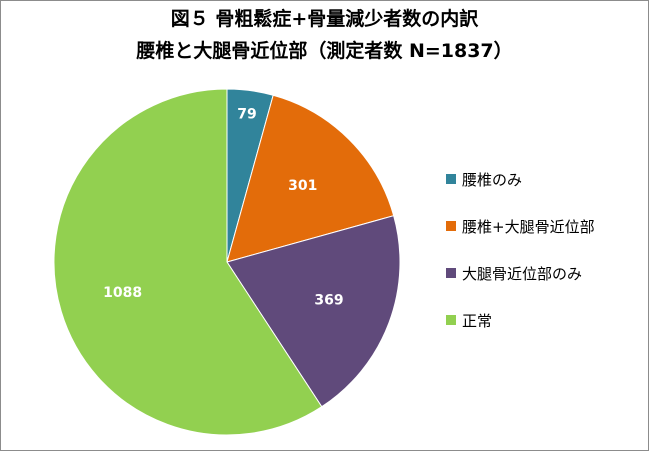 This screenshot has height=451, width=649. I want to click on pie-slice-femur-only, so click(313, 311).